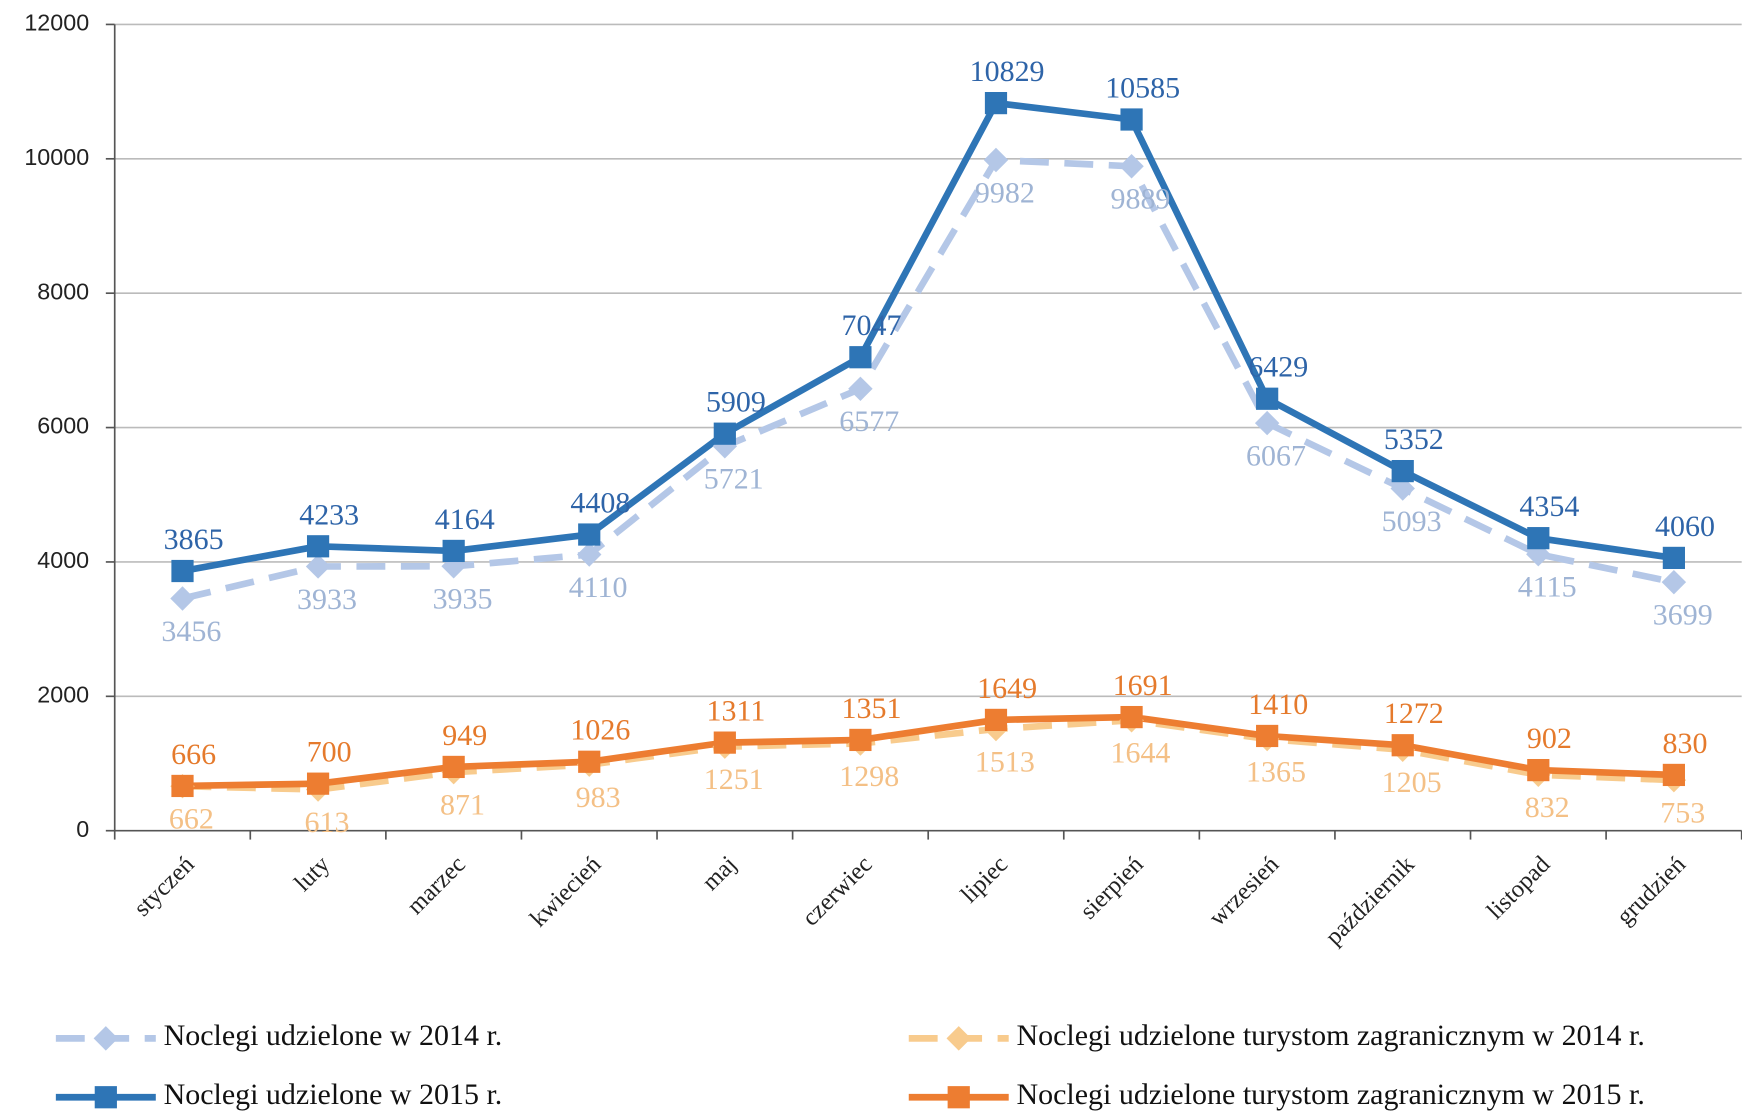 This screenshot has height=1115, width=1742. Describe the element at coordinates (869, 776) in the screenshot. I see `data-label: 1298` at that location.